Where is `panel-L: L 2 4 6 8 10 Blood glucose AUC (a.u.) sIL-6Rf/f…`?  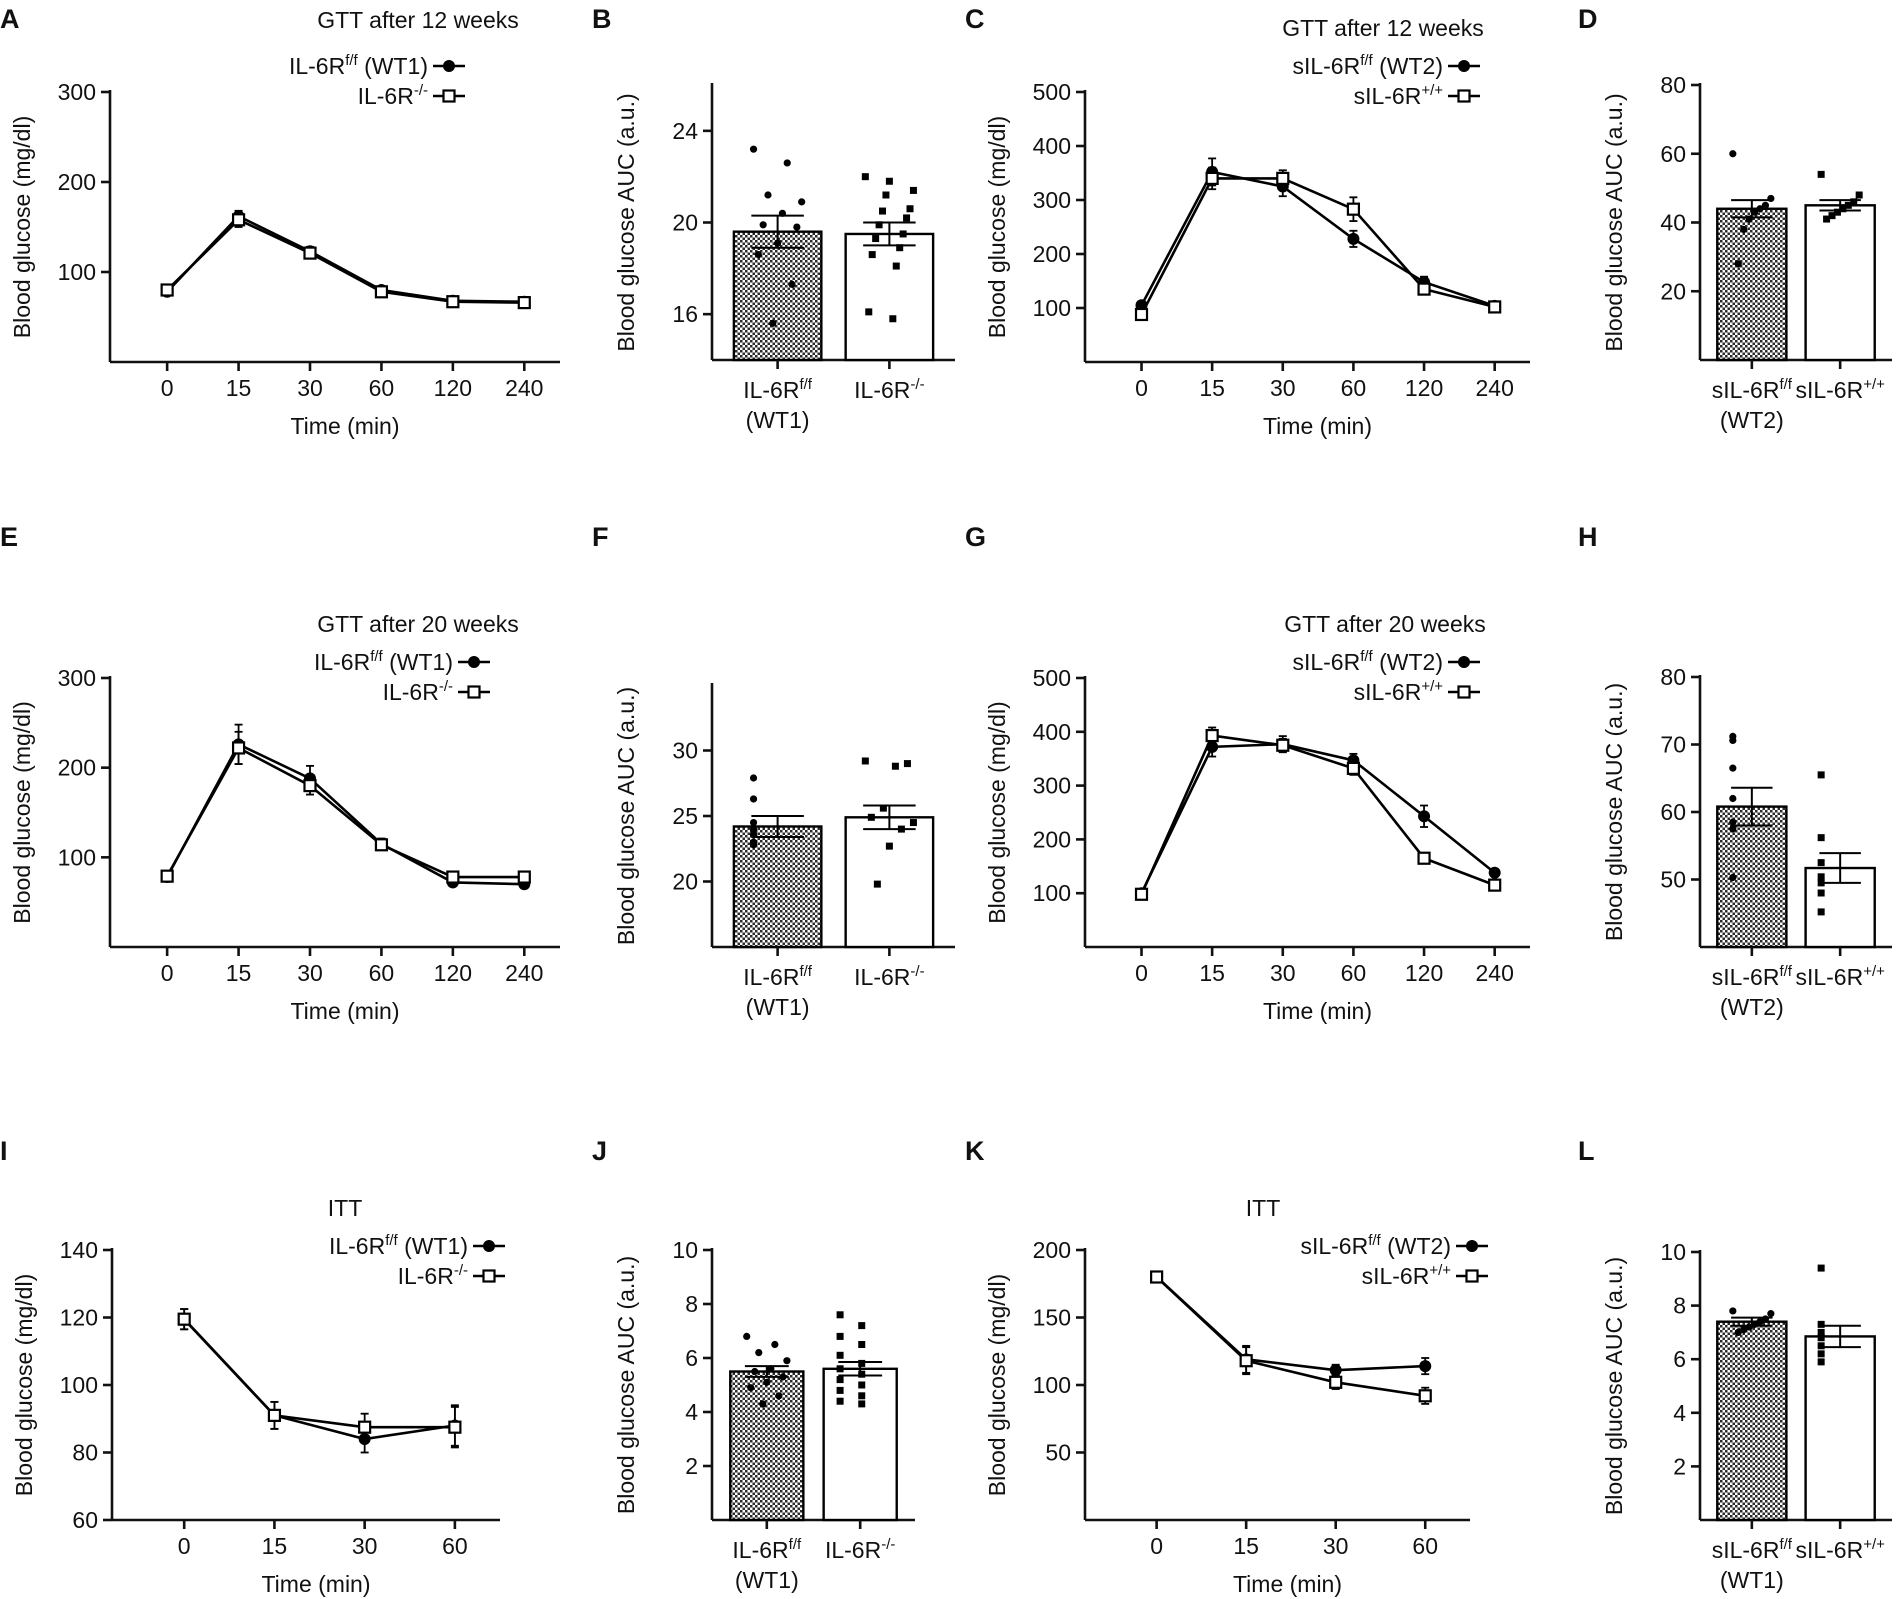
panel-L: L 2 4 6 8 10 Blood glucose AUC (a.u.) sIL-6Rf/f… is located at coordinates (1735, 1364).